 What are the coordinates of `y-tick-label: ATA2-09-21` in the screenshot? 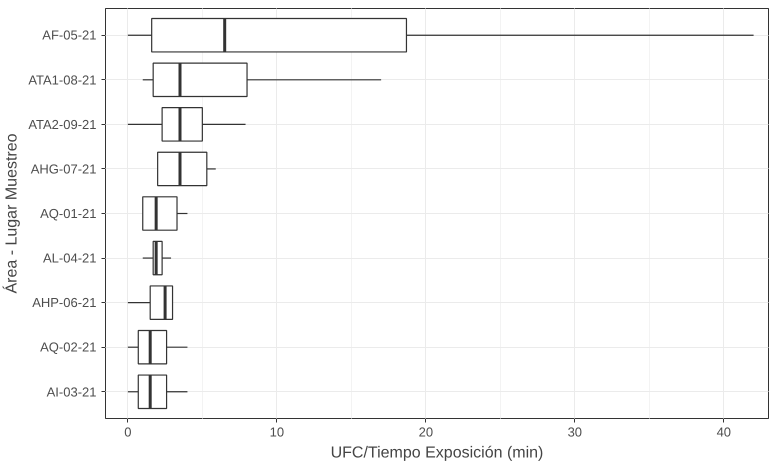 It's located at (62, 124).